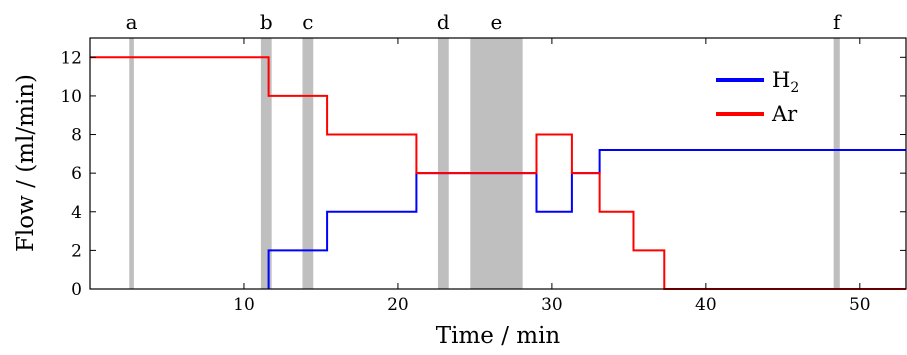 This screenshot has width=907, height=355. I want to click on y-tick-label: 4, so click(76, 213).